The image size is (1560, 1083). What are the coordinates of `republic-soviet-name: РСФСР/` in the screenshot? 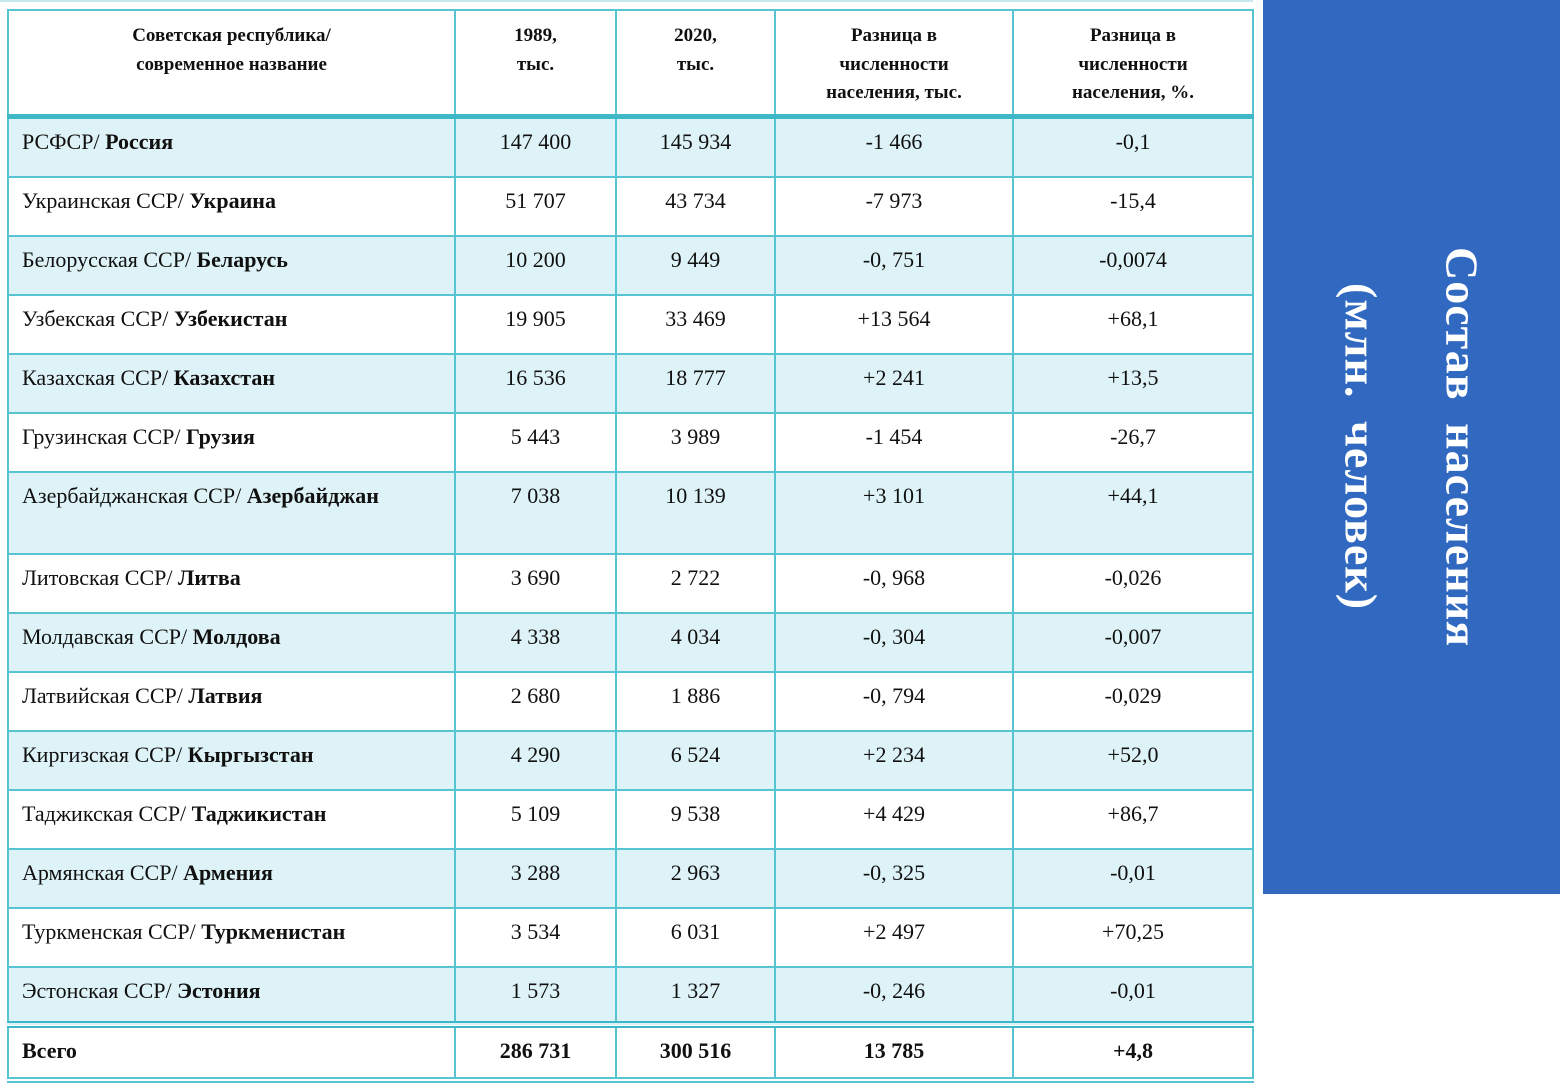 It's located at (61, 141).